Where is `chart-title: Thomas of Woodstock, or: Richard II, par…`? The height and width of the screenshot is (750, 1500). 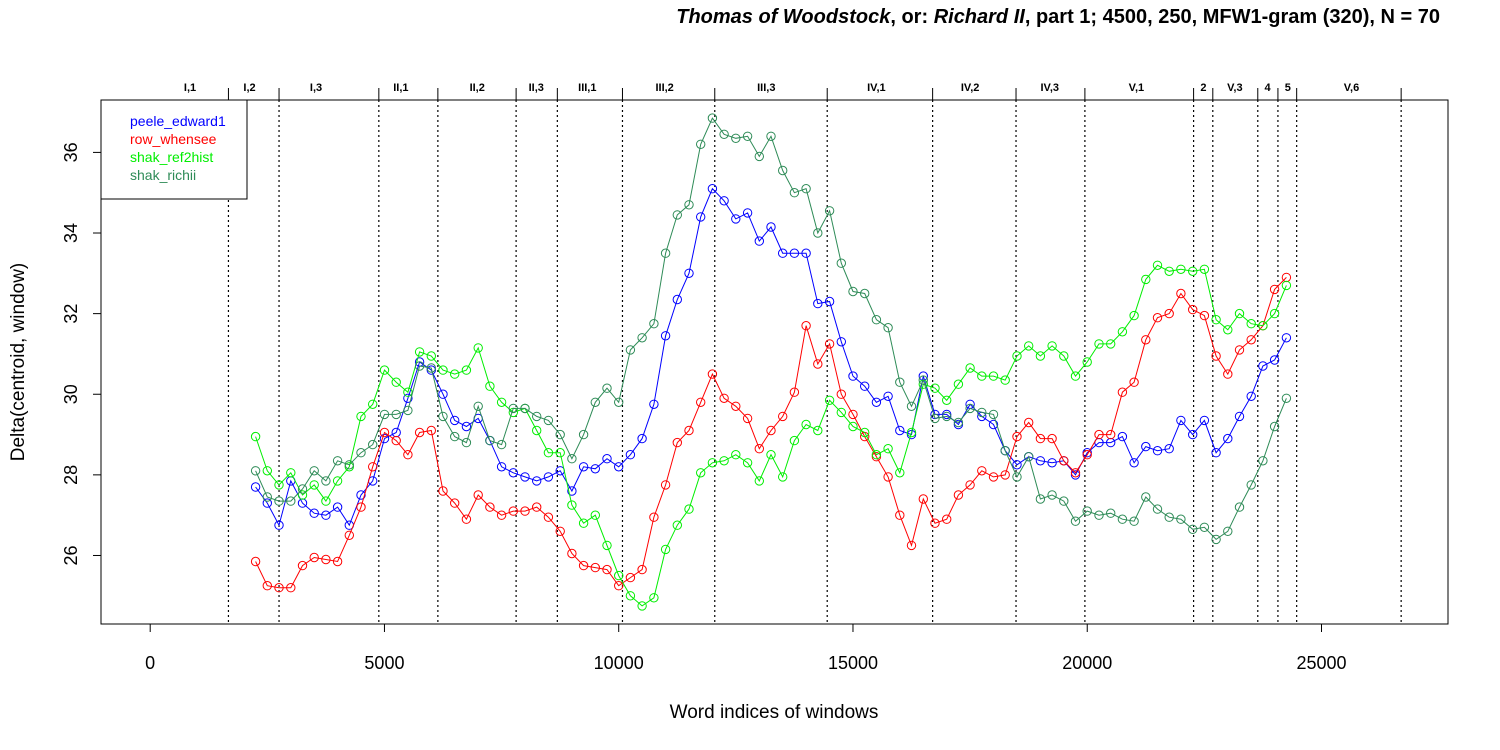 chart-title: Thomas of Woodstock, or: Richard II, par… is located at coordinates (1058, 17).